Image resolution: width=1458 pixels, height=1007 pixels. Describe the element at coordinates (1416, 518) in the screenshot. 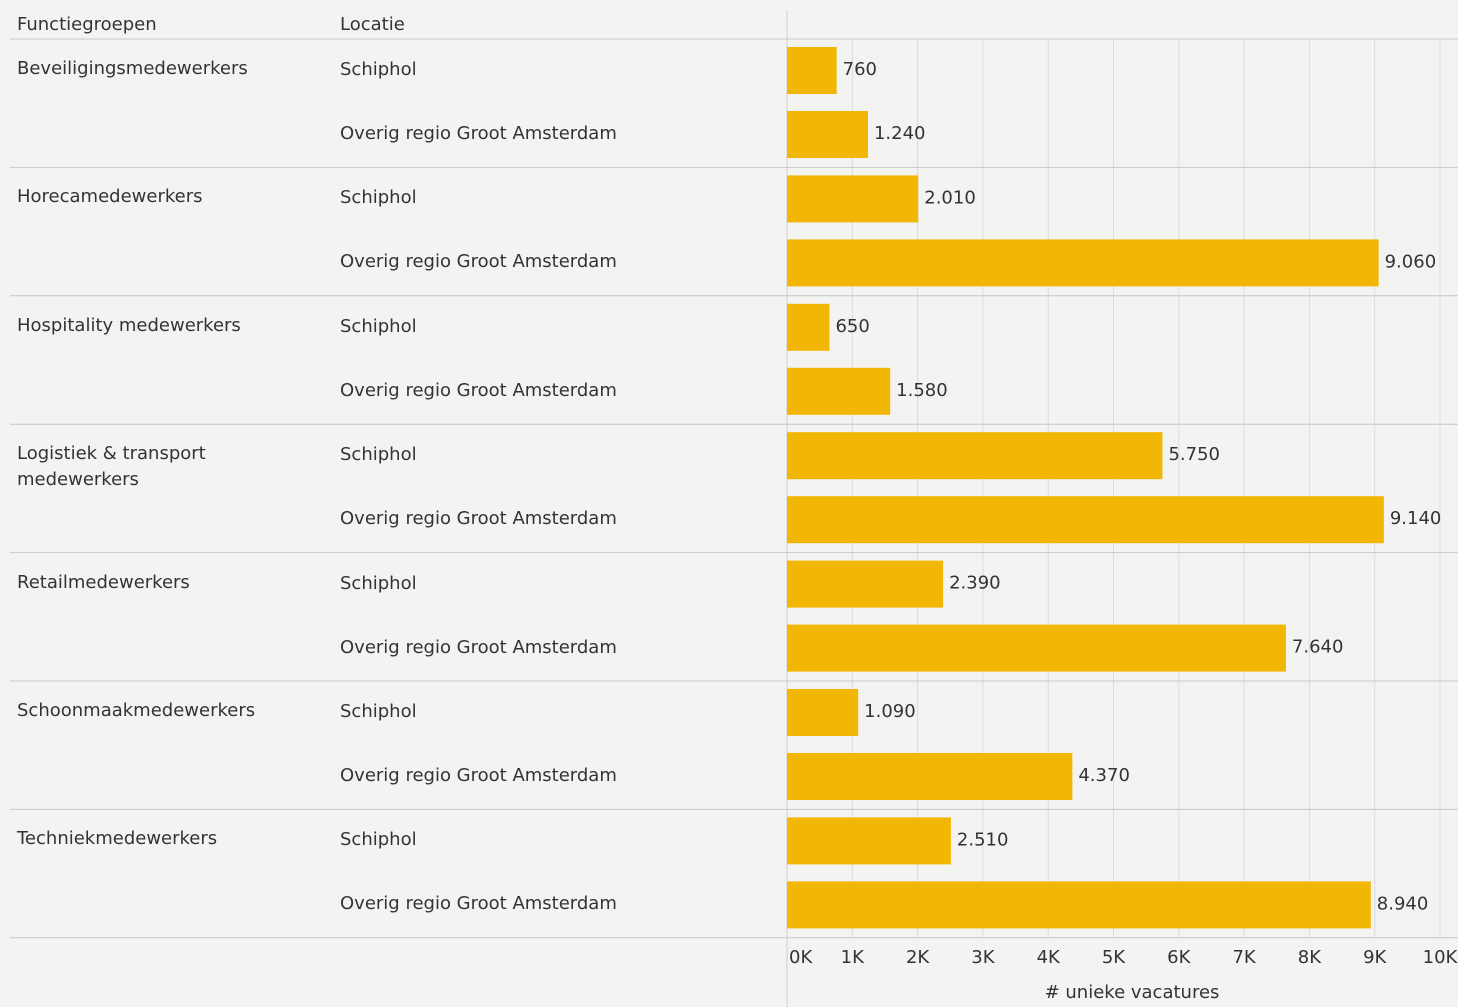

I see `value-label: 9.140` at that location.